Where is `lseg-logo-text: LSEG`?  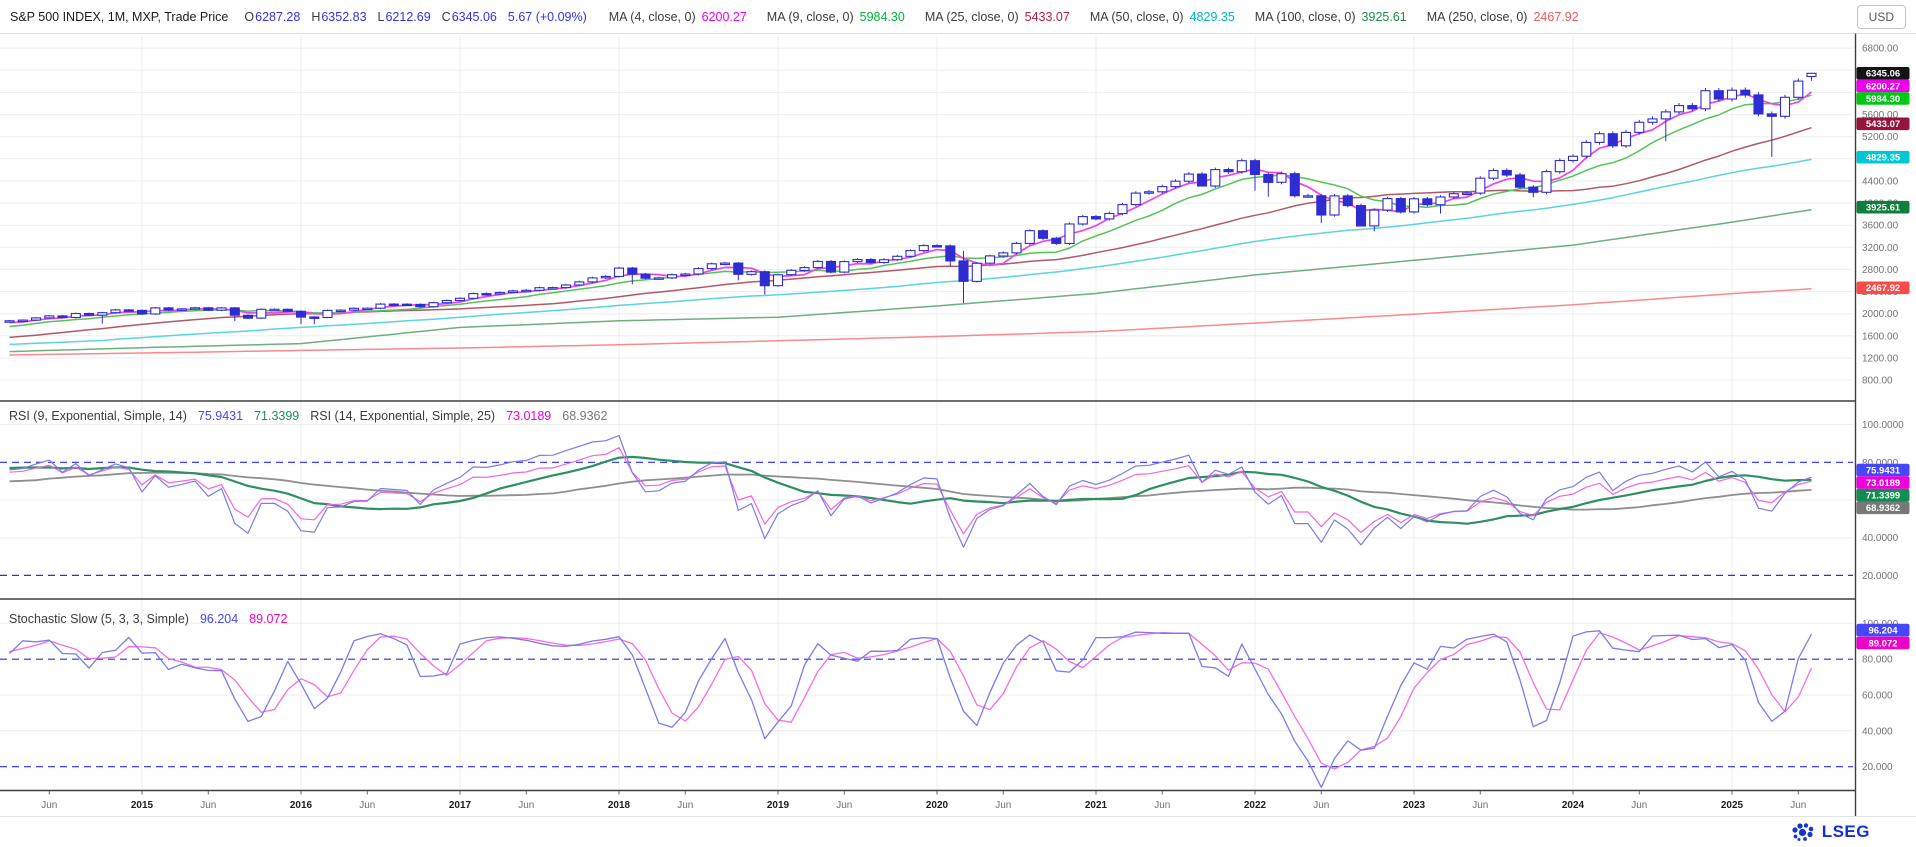 lseg-logo-text: LSEG is located at coordinates (1845, 831).